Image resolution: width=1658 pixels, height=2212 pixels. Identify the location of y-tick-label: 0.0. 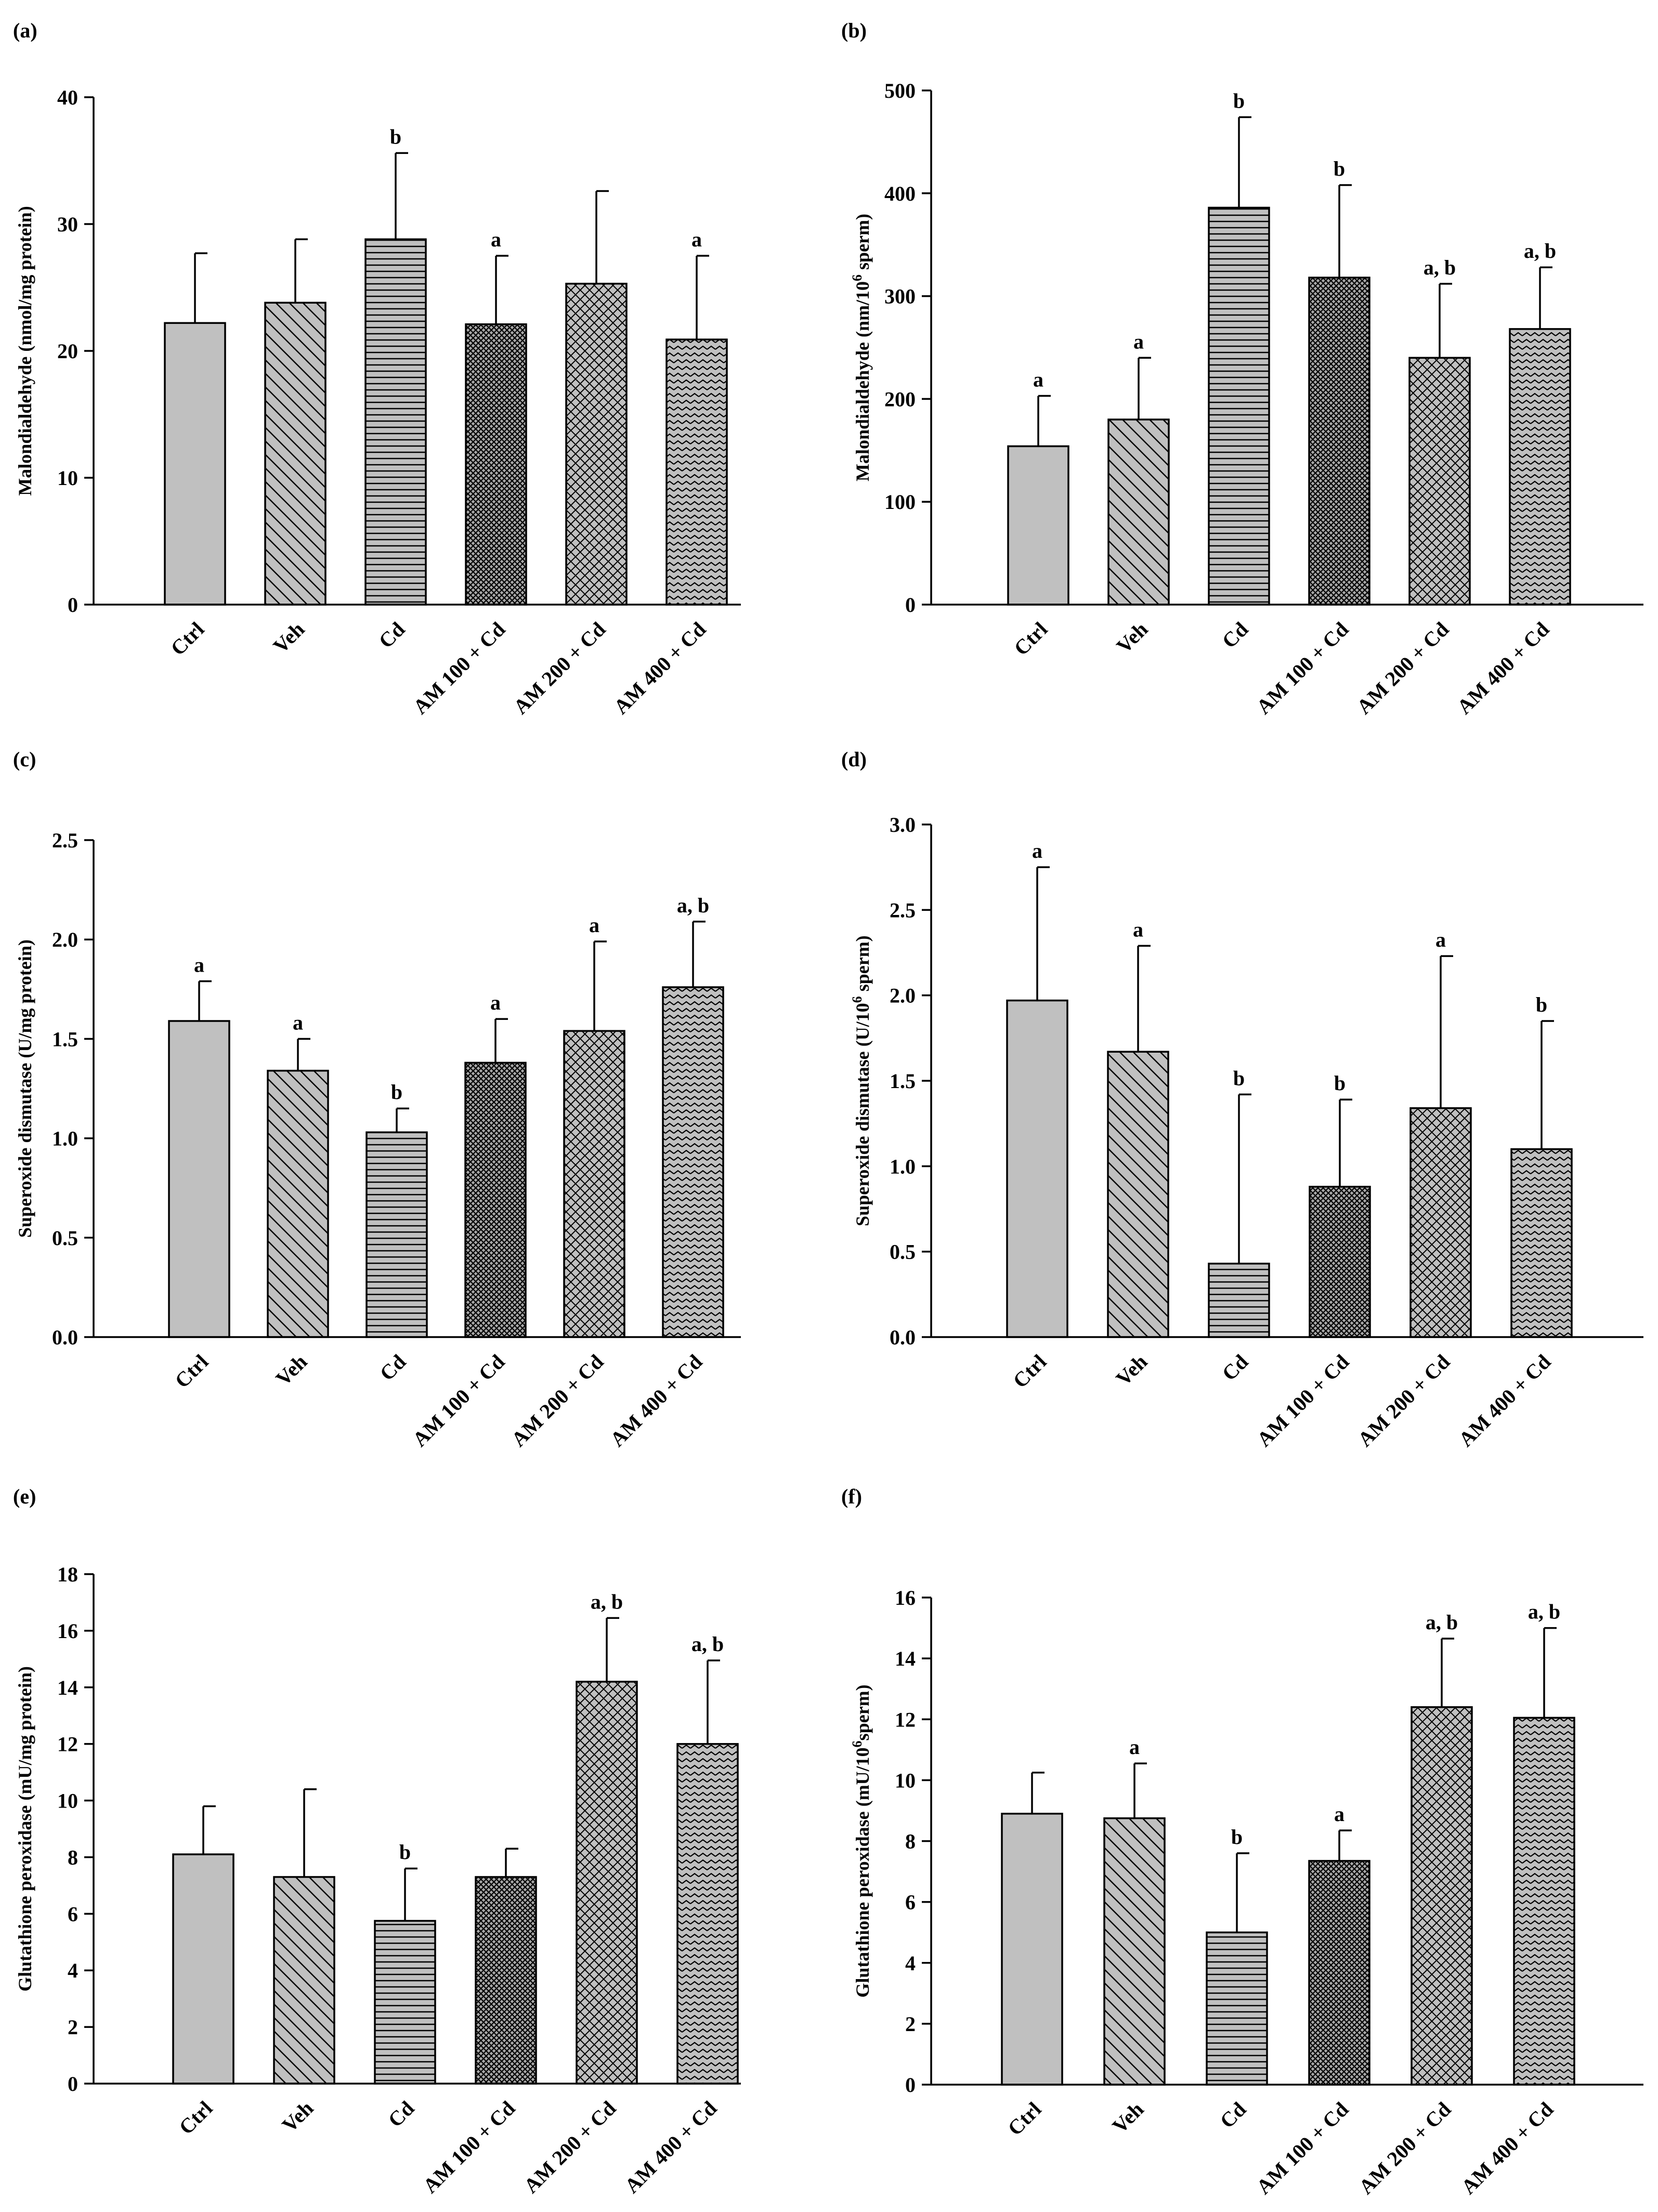
(65, 1337).